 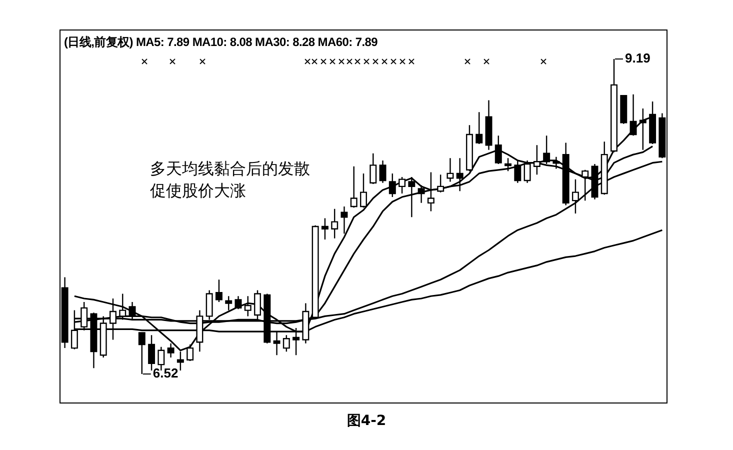 What do you see at coordinates (637, 58) in the screenshot?
I see `annotation: 9.19` at bounding box center [637, 58].